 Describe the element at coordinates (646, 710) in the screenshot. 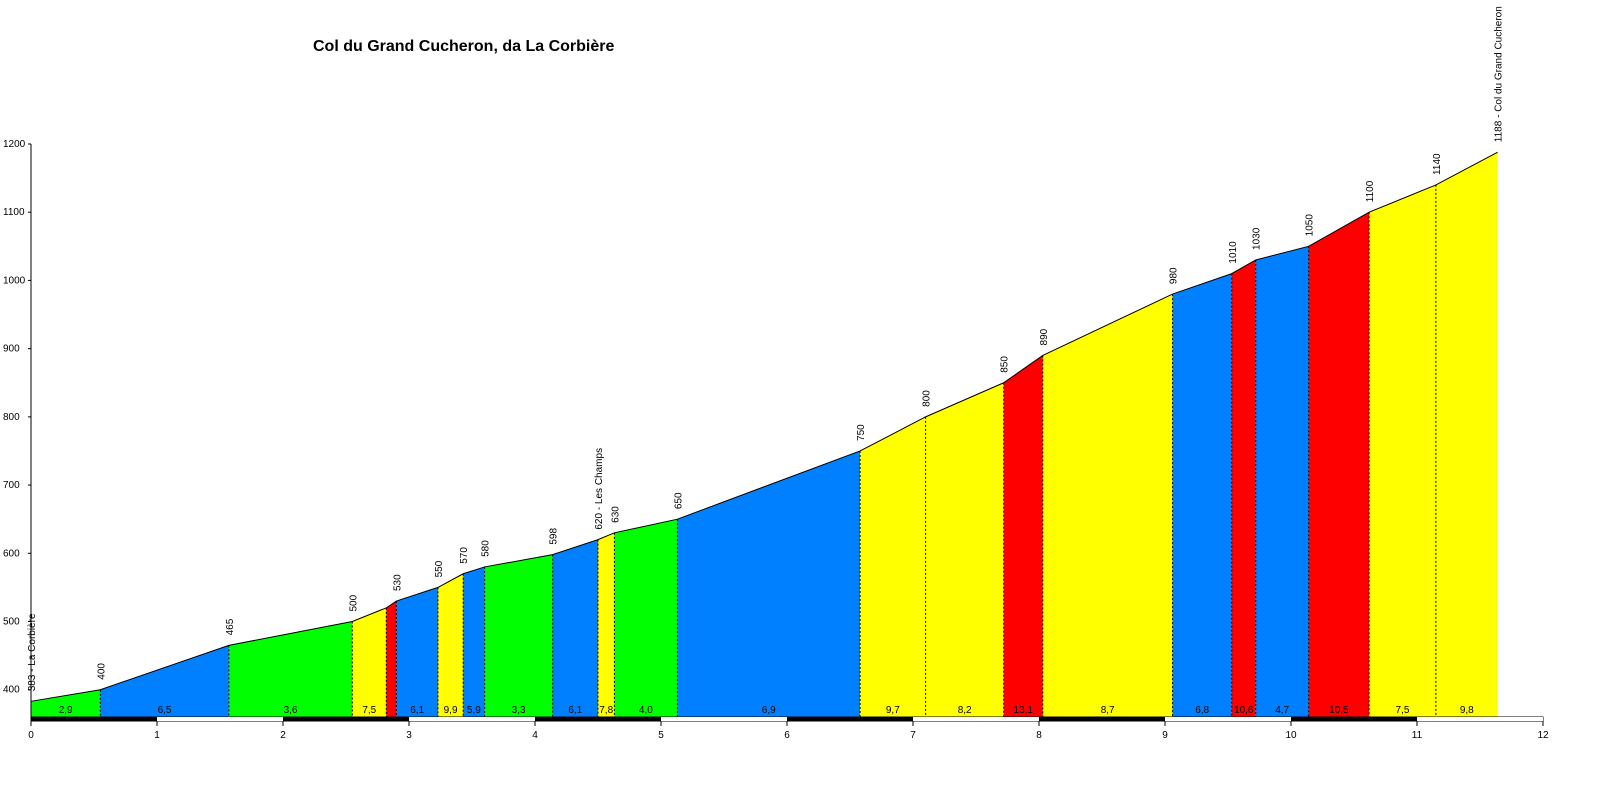

I see `grade-label: 4,0` at that location.